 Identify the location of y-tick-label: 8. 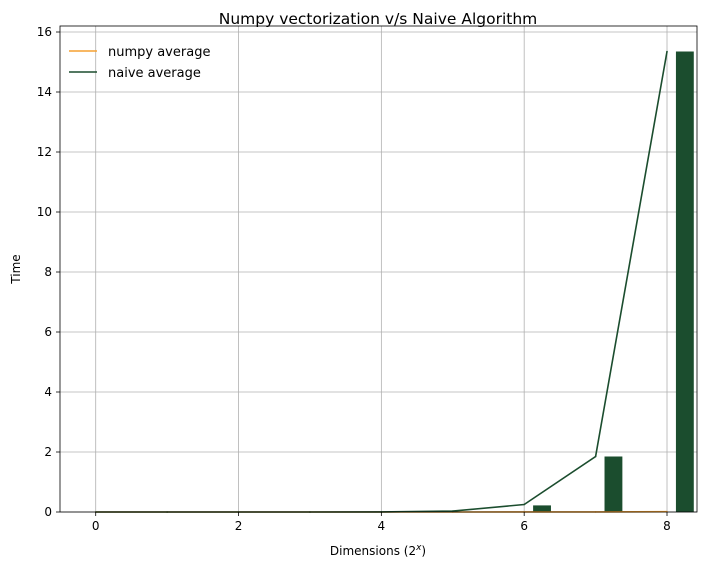
(48, 272).